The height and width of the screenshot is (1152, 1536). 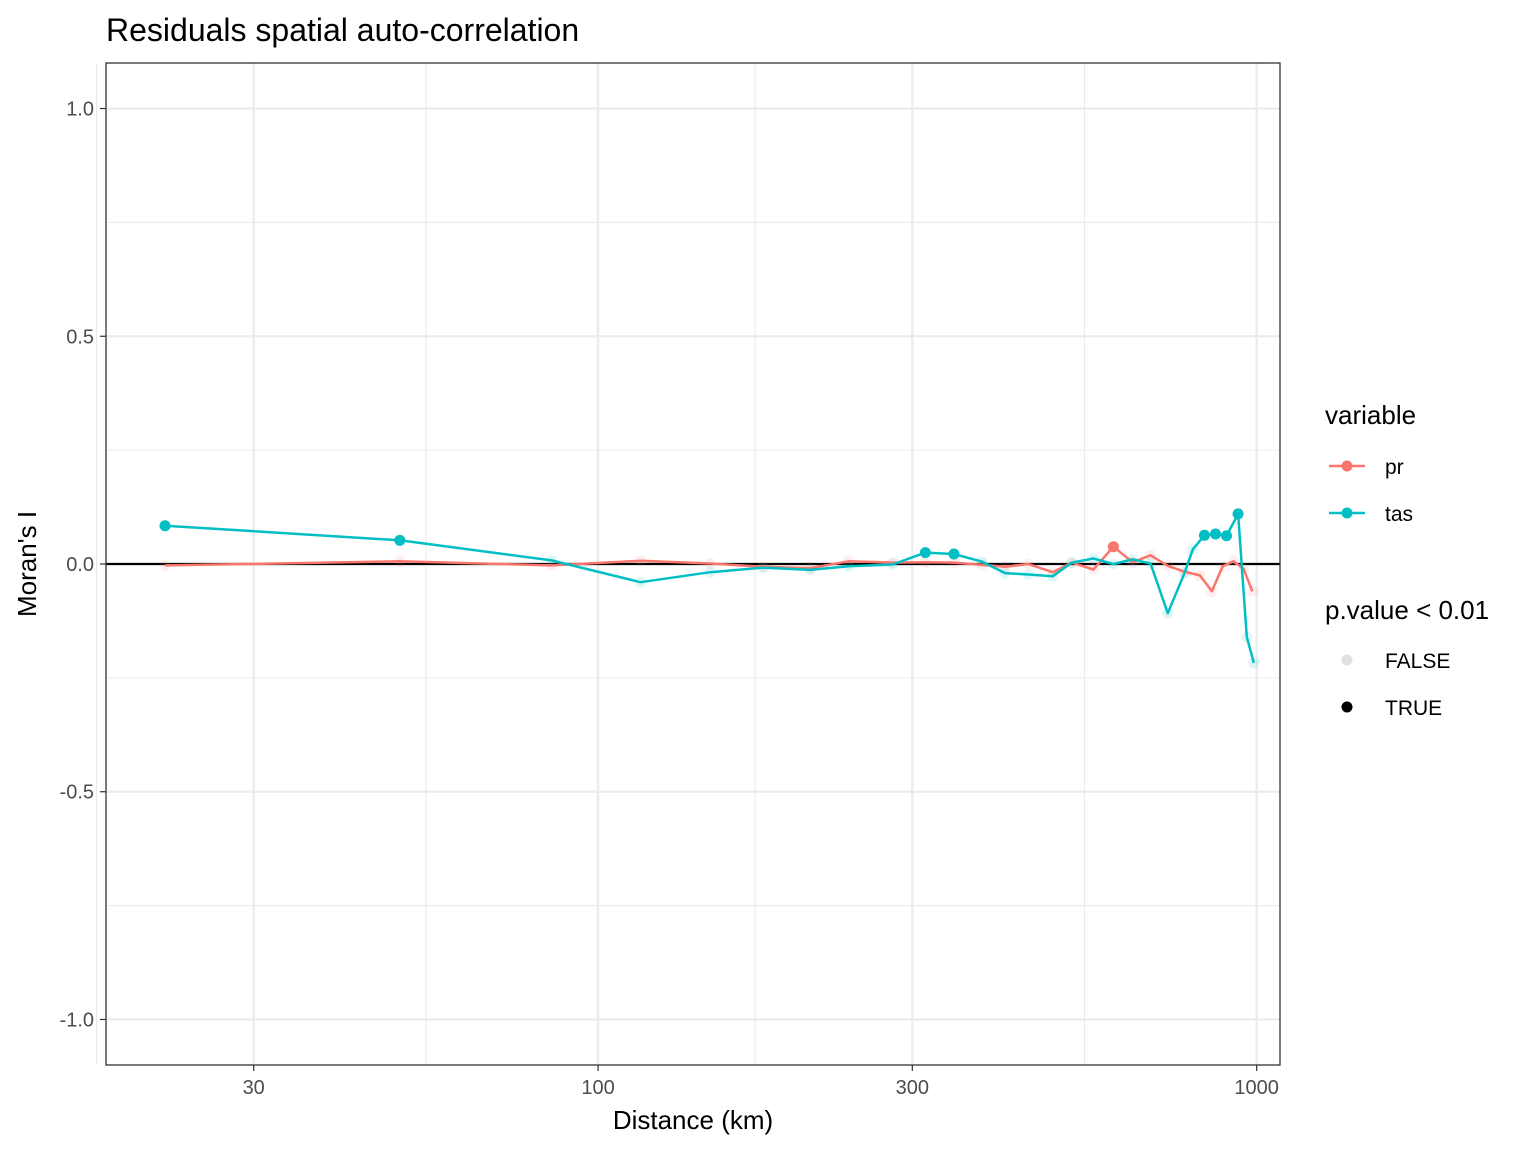 I want to click on legend-true-swatch-point, so click(x=1347, y=707).